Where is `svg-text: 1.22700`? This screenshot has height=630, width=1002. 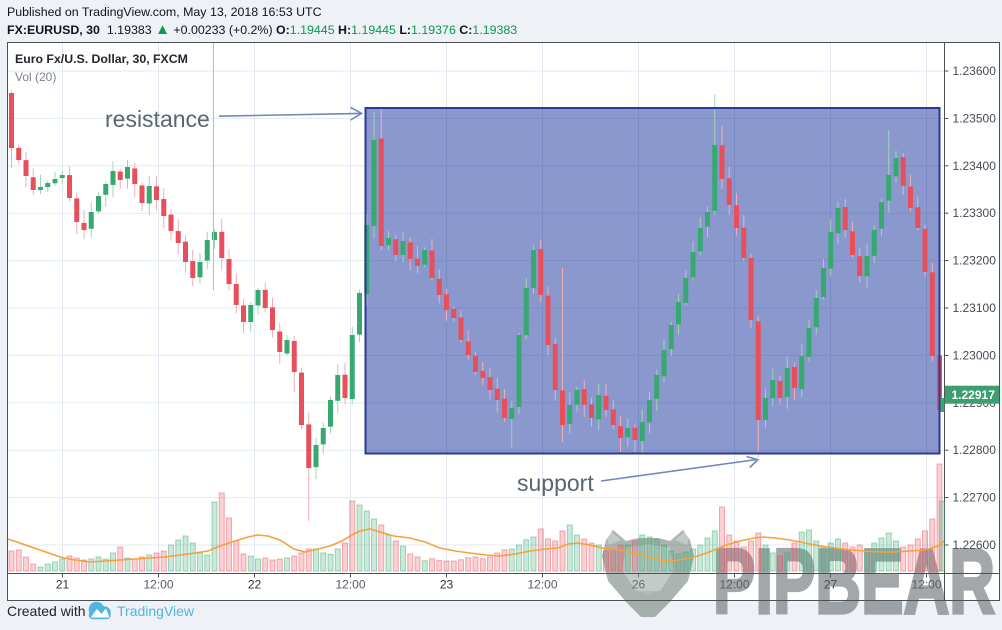
svg-text: 1.22700 is located at coordinates (975, 498).